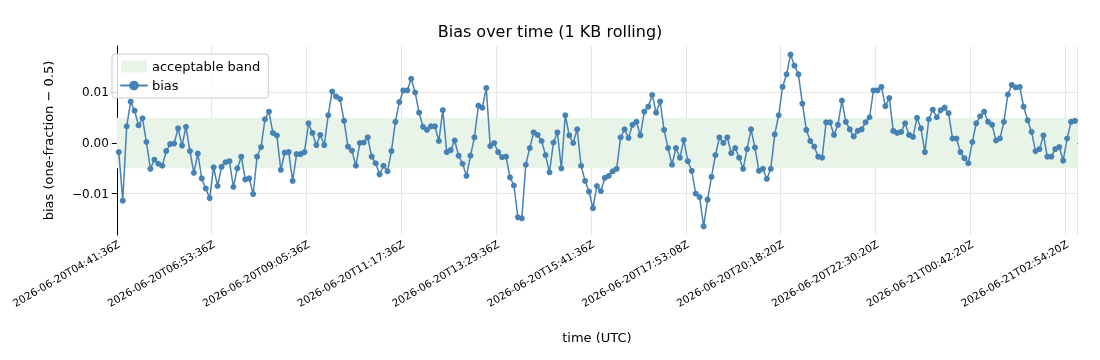 The height and width of the screenshot is (360, 1100). Describe the element at coordinates (206, 66) in the screenshot. I see `legend-label: acceptable band` at that location.